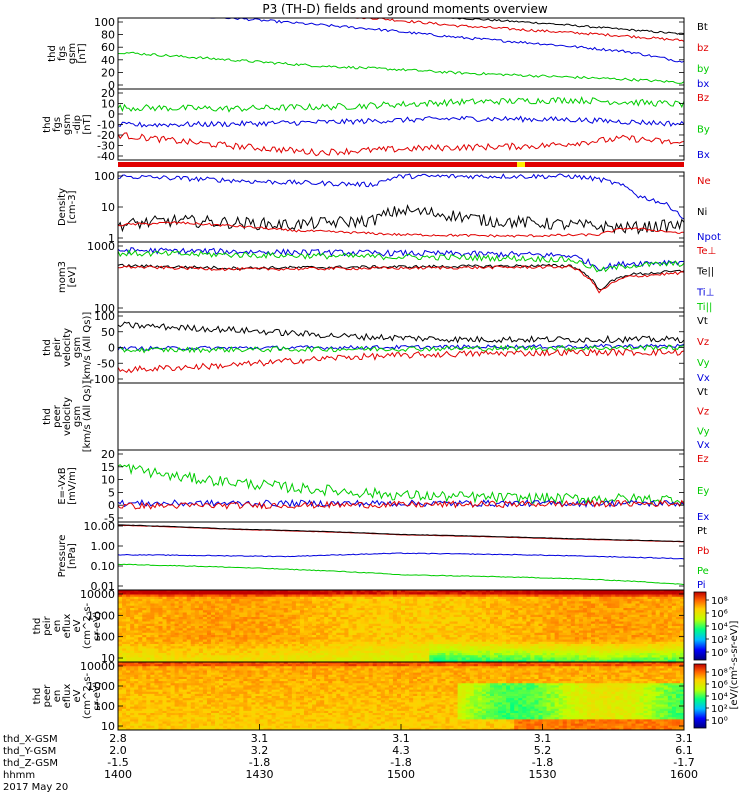 The width and height of the screenshot is (750, 800). I want to click on y-tick-label: 10.00, so click(100, 526).